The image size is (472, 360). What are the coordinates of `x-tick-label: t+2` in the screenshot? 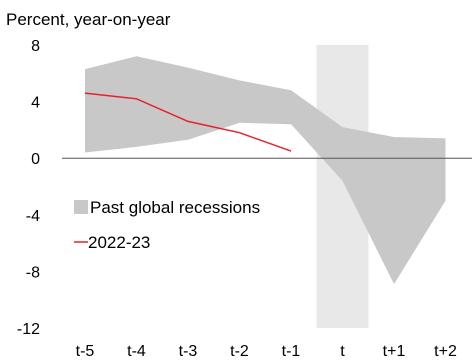 It's located at (445, 351).